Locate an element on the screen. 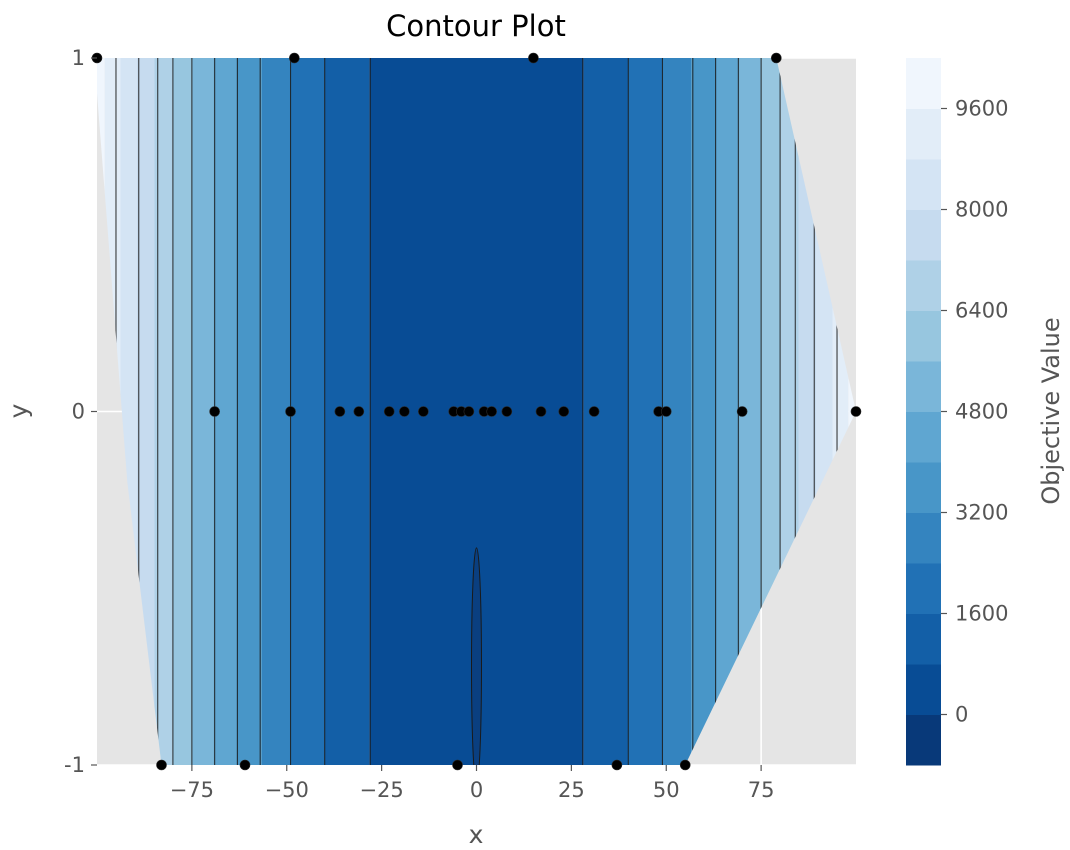 This screenshot has height=850, width=1070. colorbar-tick-label: 4800 is located at coordinates (981, 412).